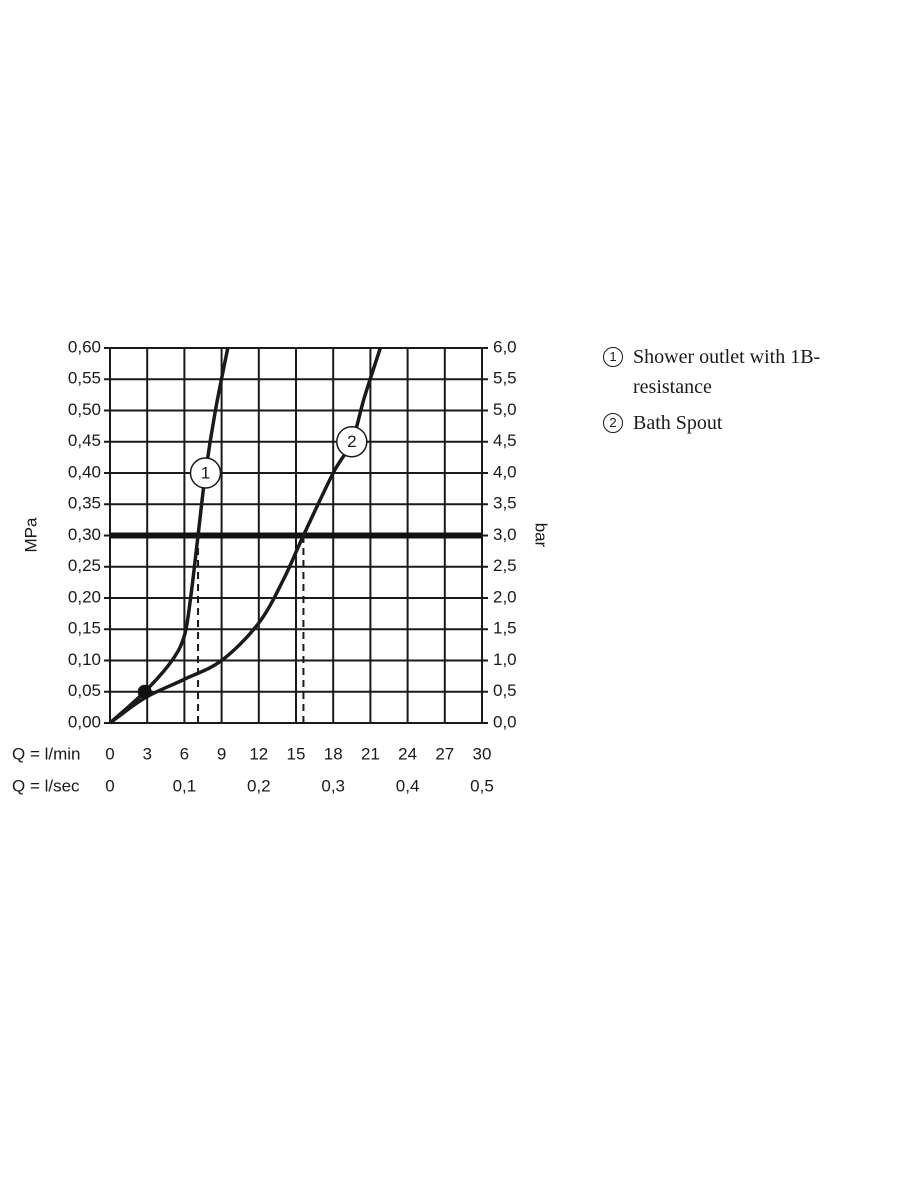 The height and width of the screenshot is (1200, 900). I want to click on y2-tick-label: 4,0, so click(505, 471).